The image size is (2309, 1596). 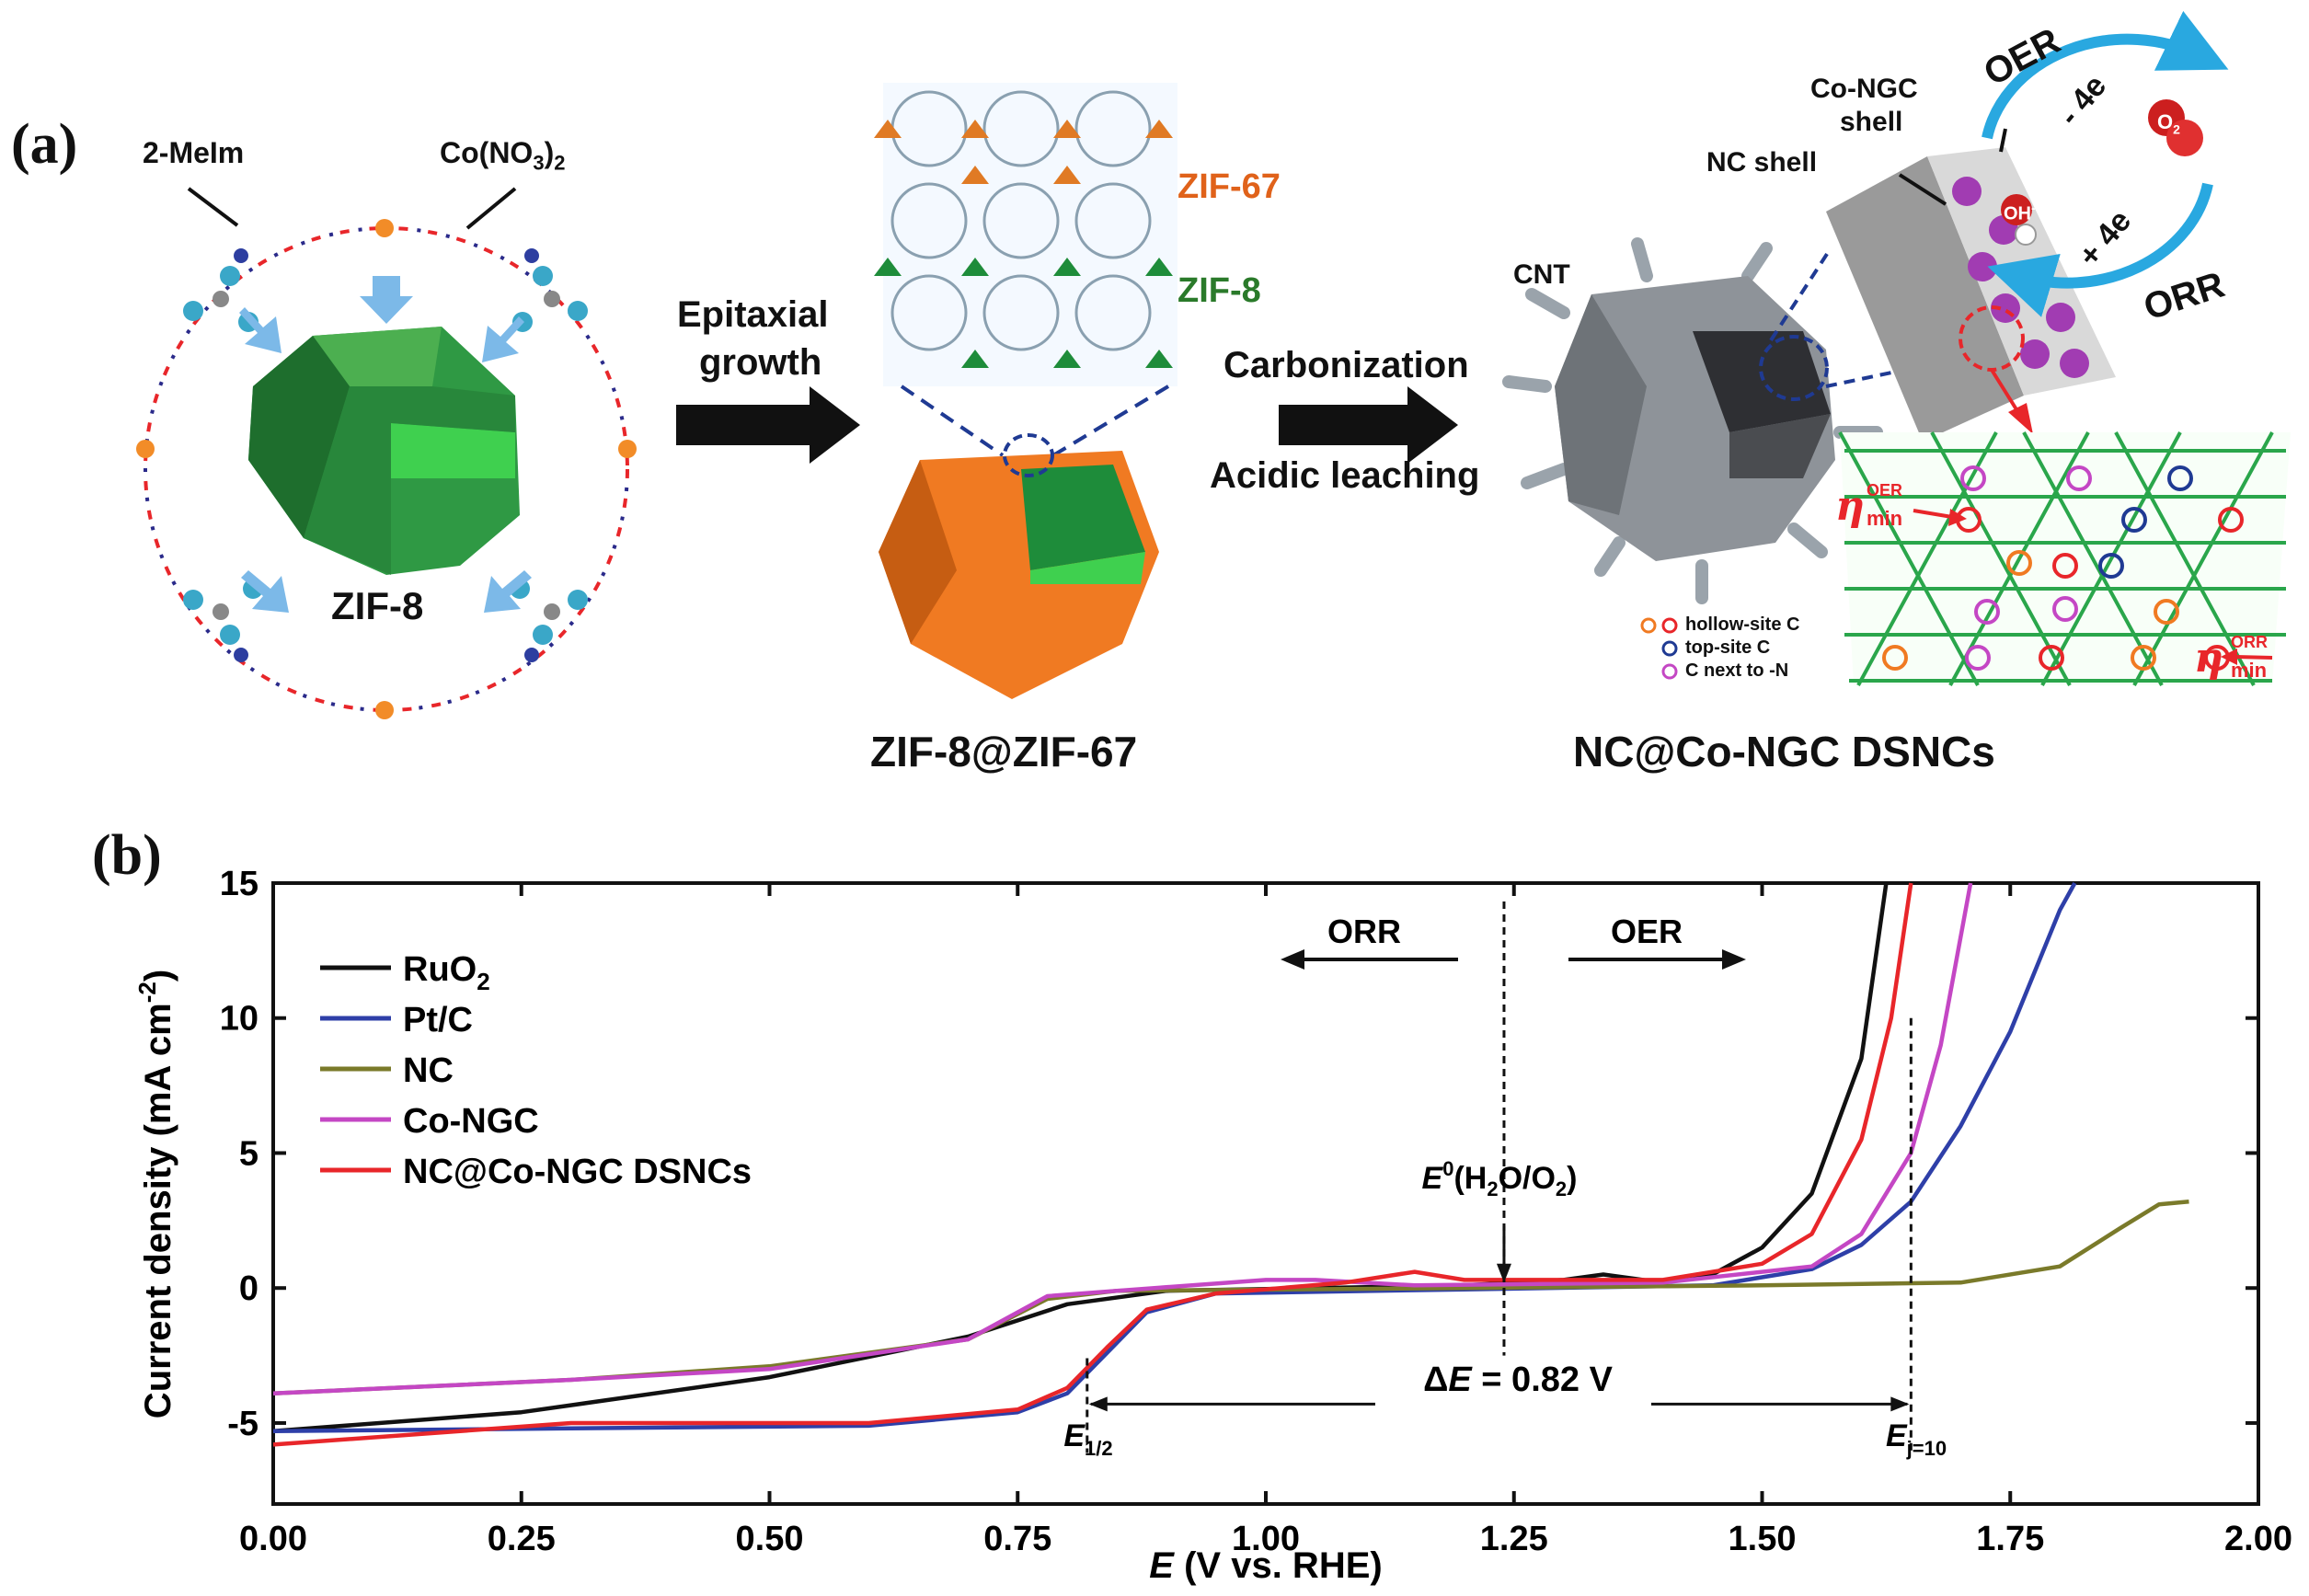 I want to click on eta-oer-sub: min, so click(x=1885, y=518).